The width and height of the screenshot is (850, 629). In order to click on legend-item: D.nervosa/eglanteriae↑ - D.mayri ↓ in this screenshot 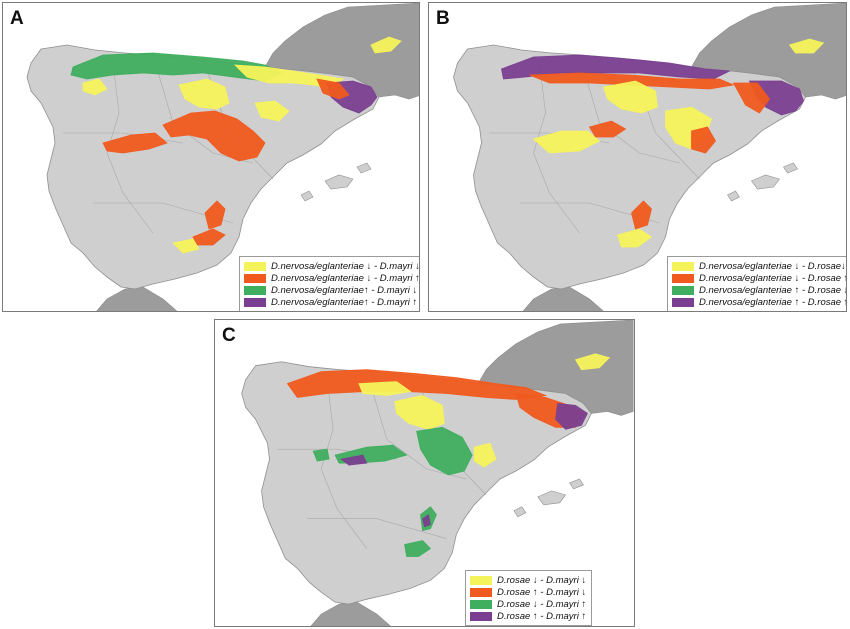, I will do `click(331, 290)`.